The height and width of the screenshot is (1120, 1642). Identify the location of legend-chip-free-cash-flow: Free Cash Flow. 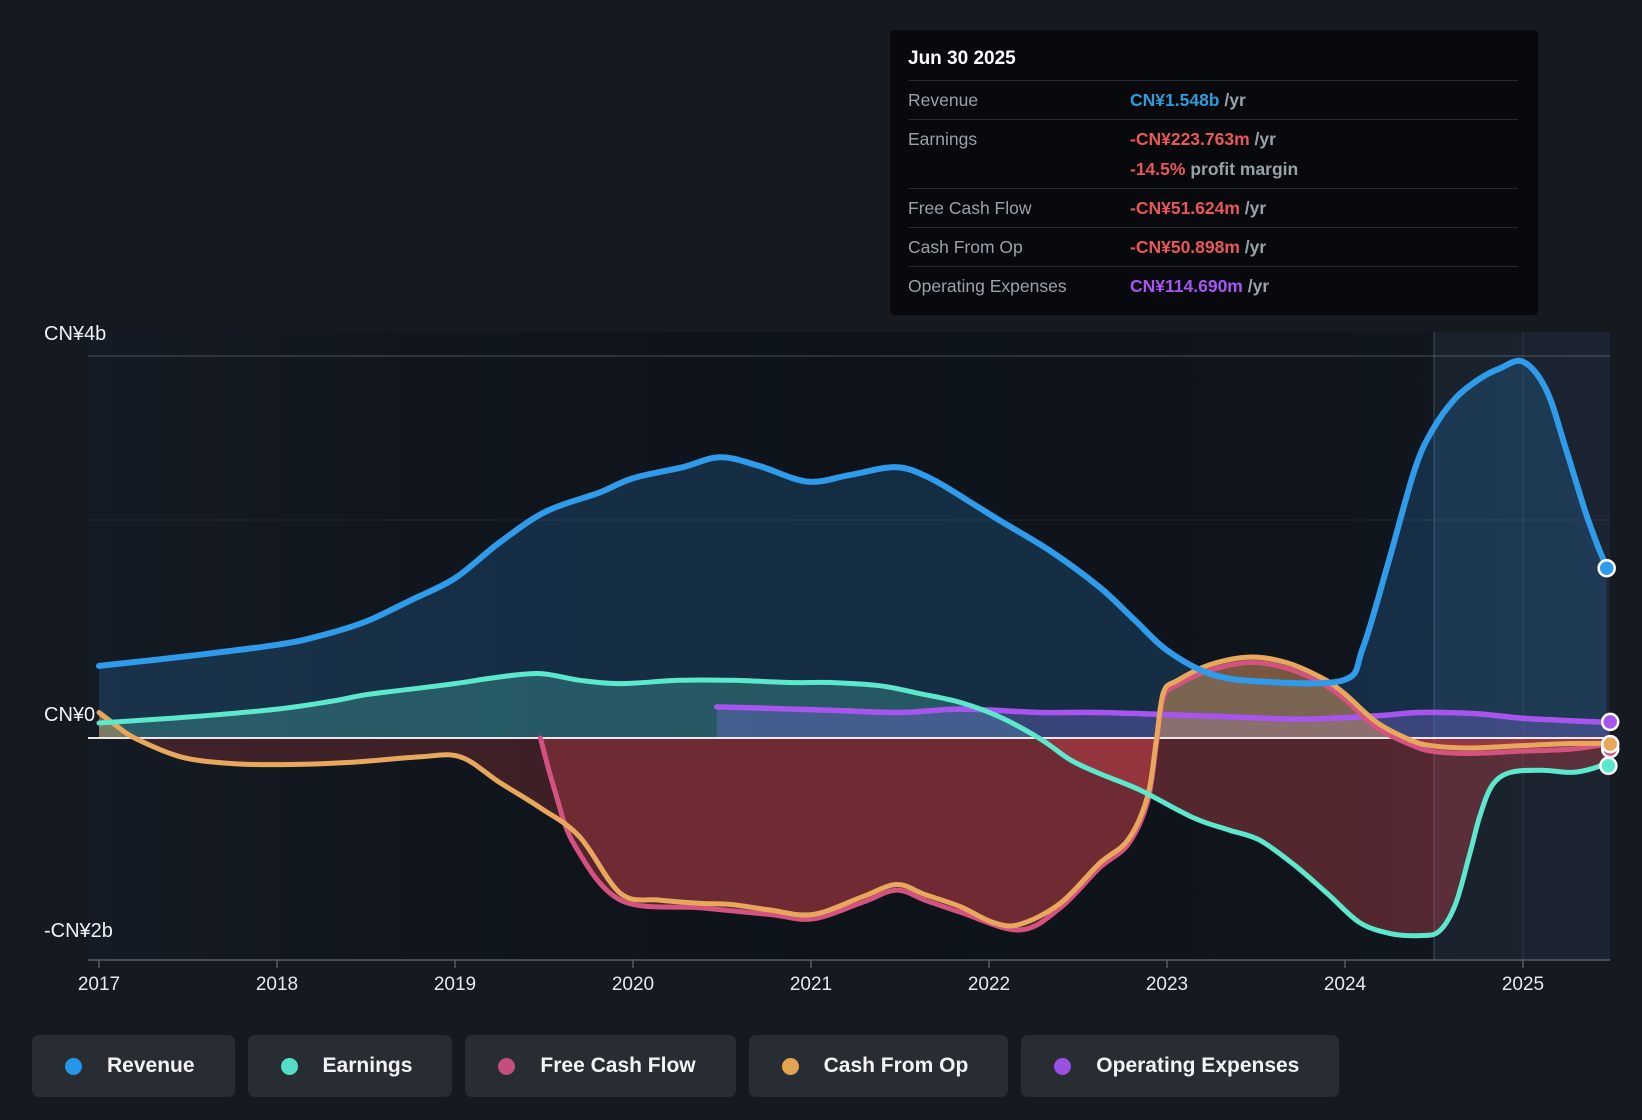
(600, 1066).